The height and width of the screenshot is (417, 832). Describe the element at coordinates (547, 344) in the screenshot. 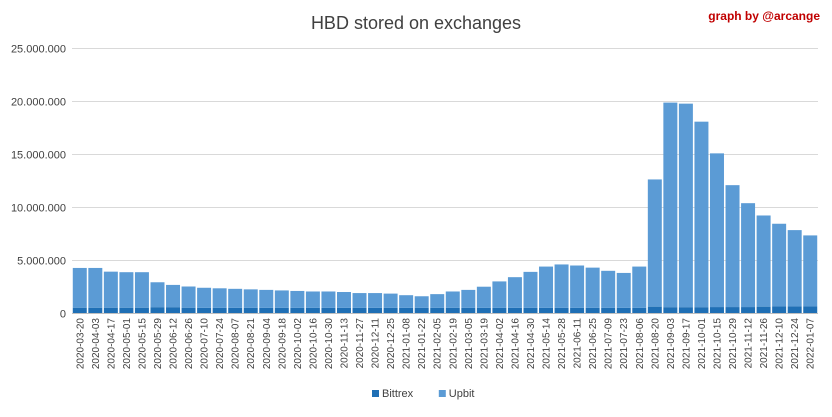

I see `x-tick-label: 2021-05-14` at that location.